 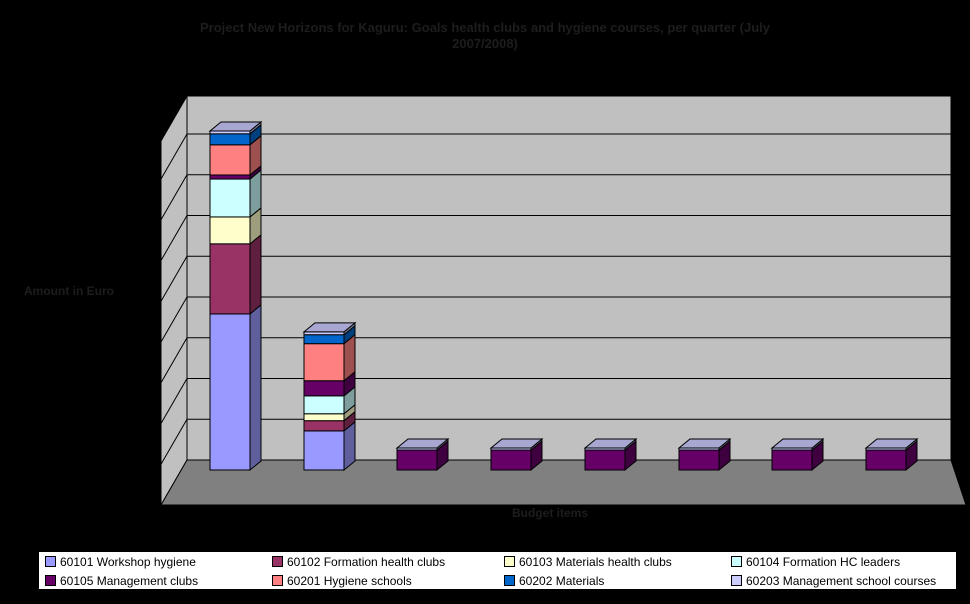 What do you see at coordinates (129, 580) in the screenshot?
I see `legend-item-label: 60105 Management clubs` at bounding box center [129, 580].